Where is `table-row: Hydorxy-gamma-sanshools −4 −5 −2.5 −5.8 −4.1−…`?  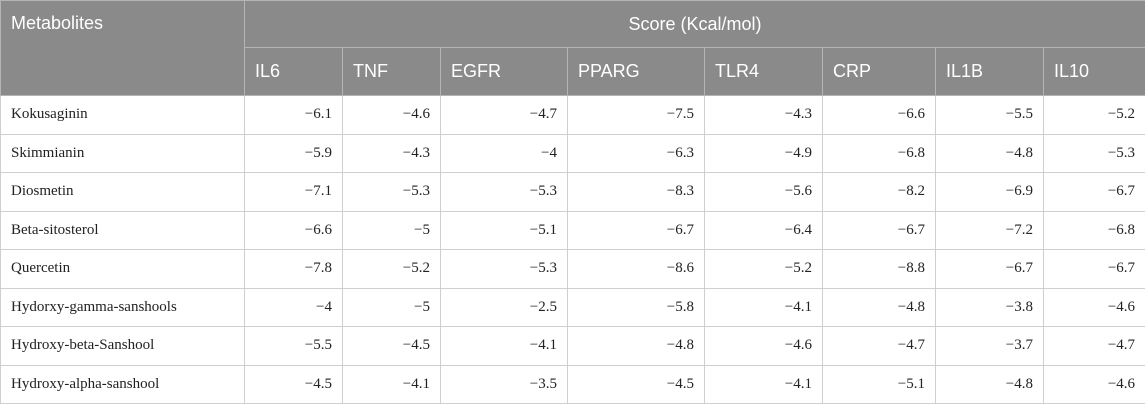 table-row: Hydorxy-gamma-sanshools −4 −5 −2.5 −5.8 −4.1−… is located at coordinates (572, 307).